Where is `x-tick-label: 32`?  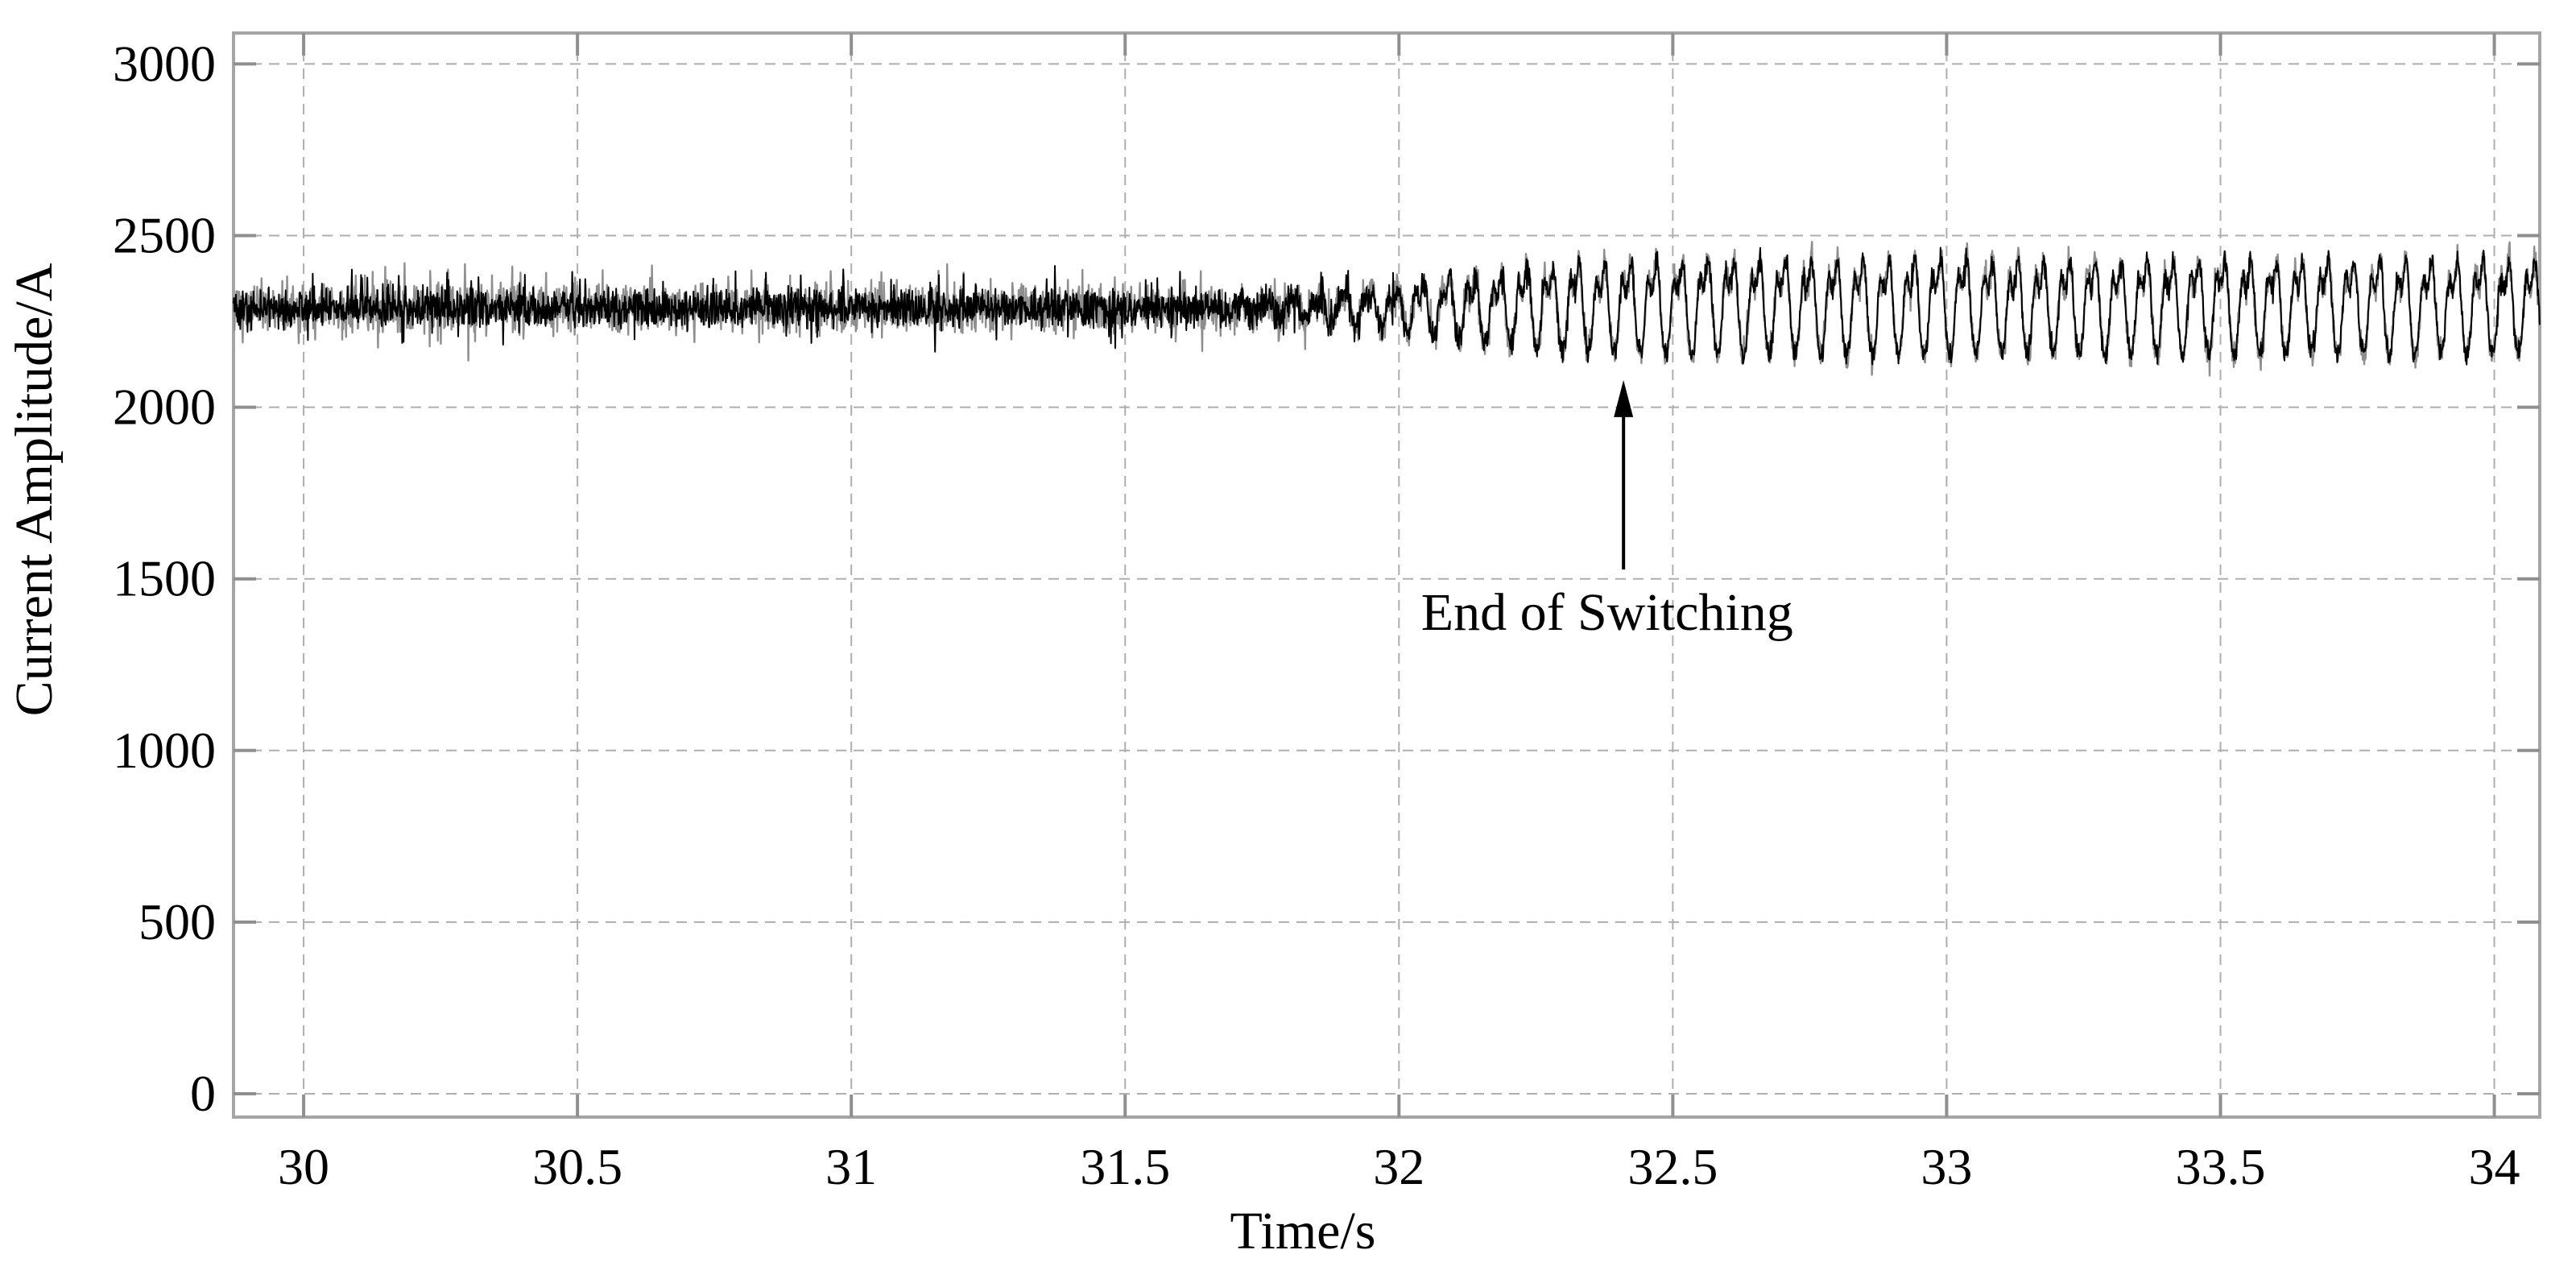
x-tick-label: 32 is located at coordinates (1399, 1166).